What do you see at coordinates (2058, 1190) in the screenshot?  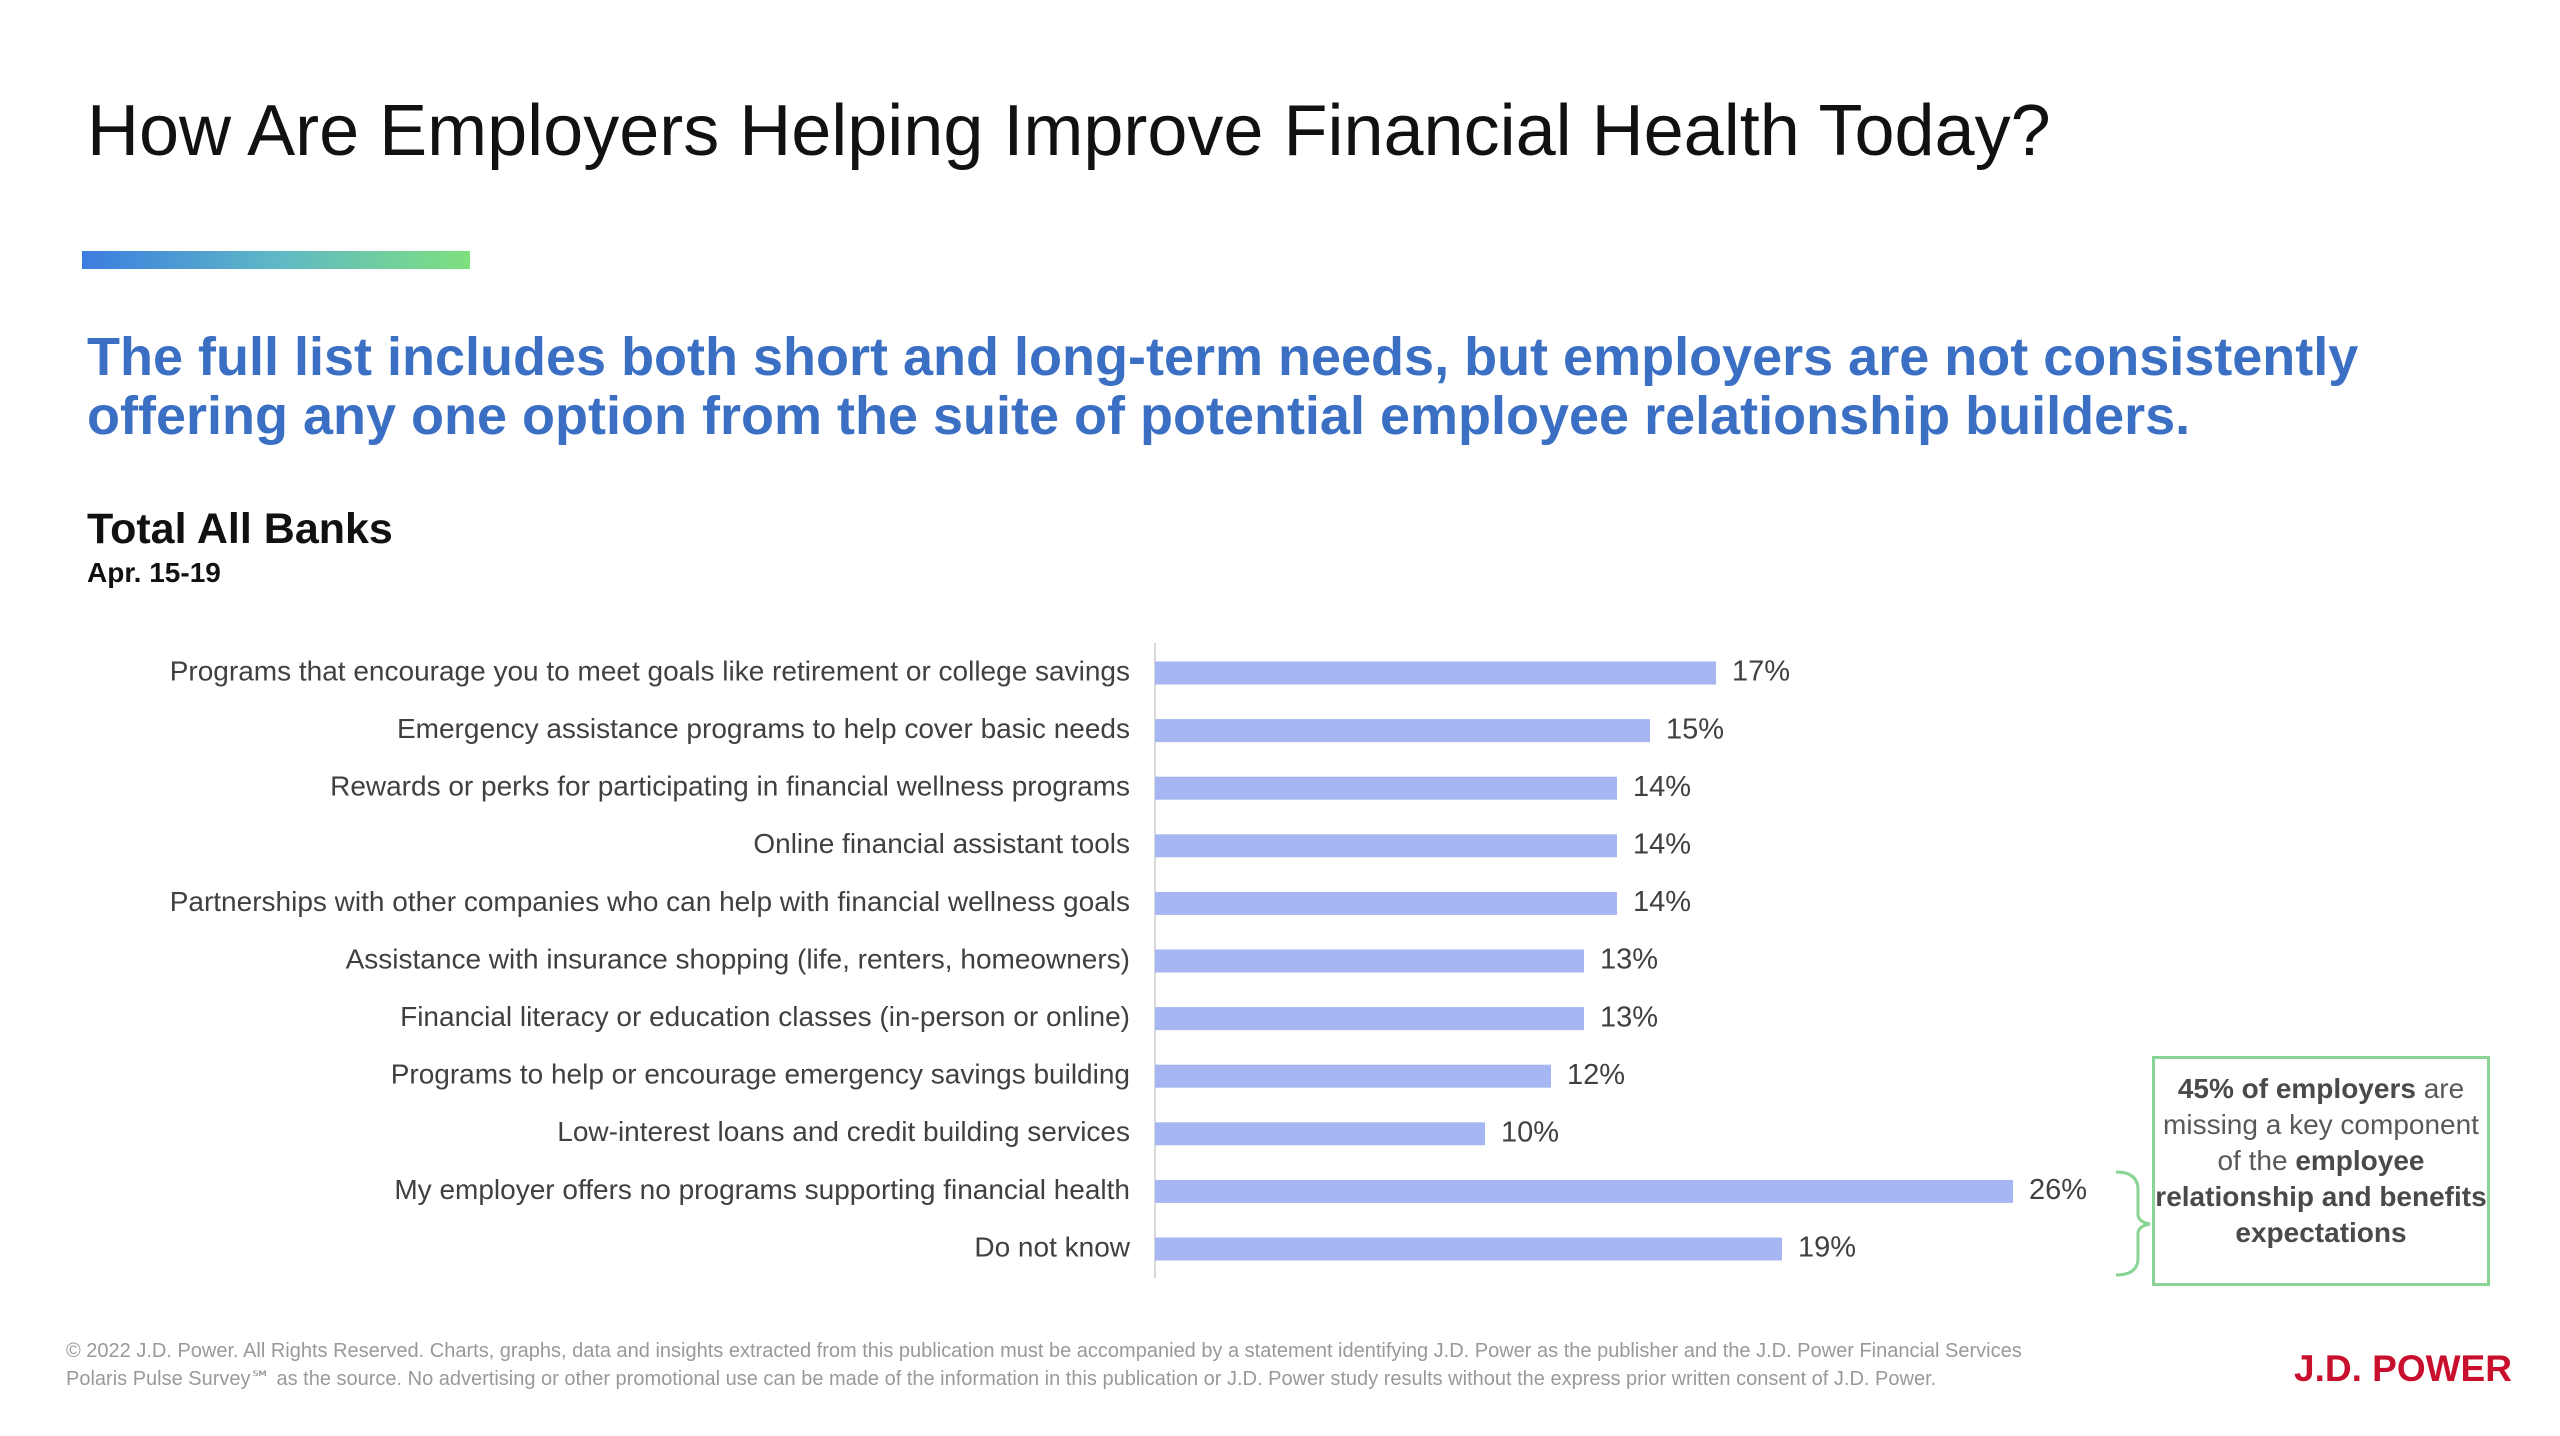 I see `value-label: 26%` at bounding box center [2058, 1190].